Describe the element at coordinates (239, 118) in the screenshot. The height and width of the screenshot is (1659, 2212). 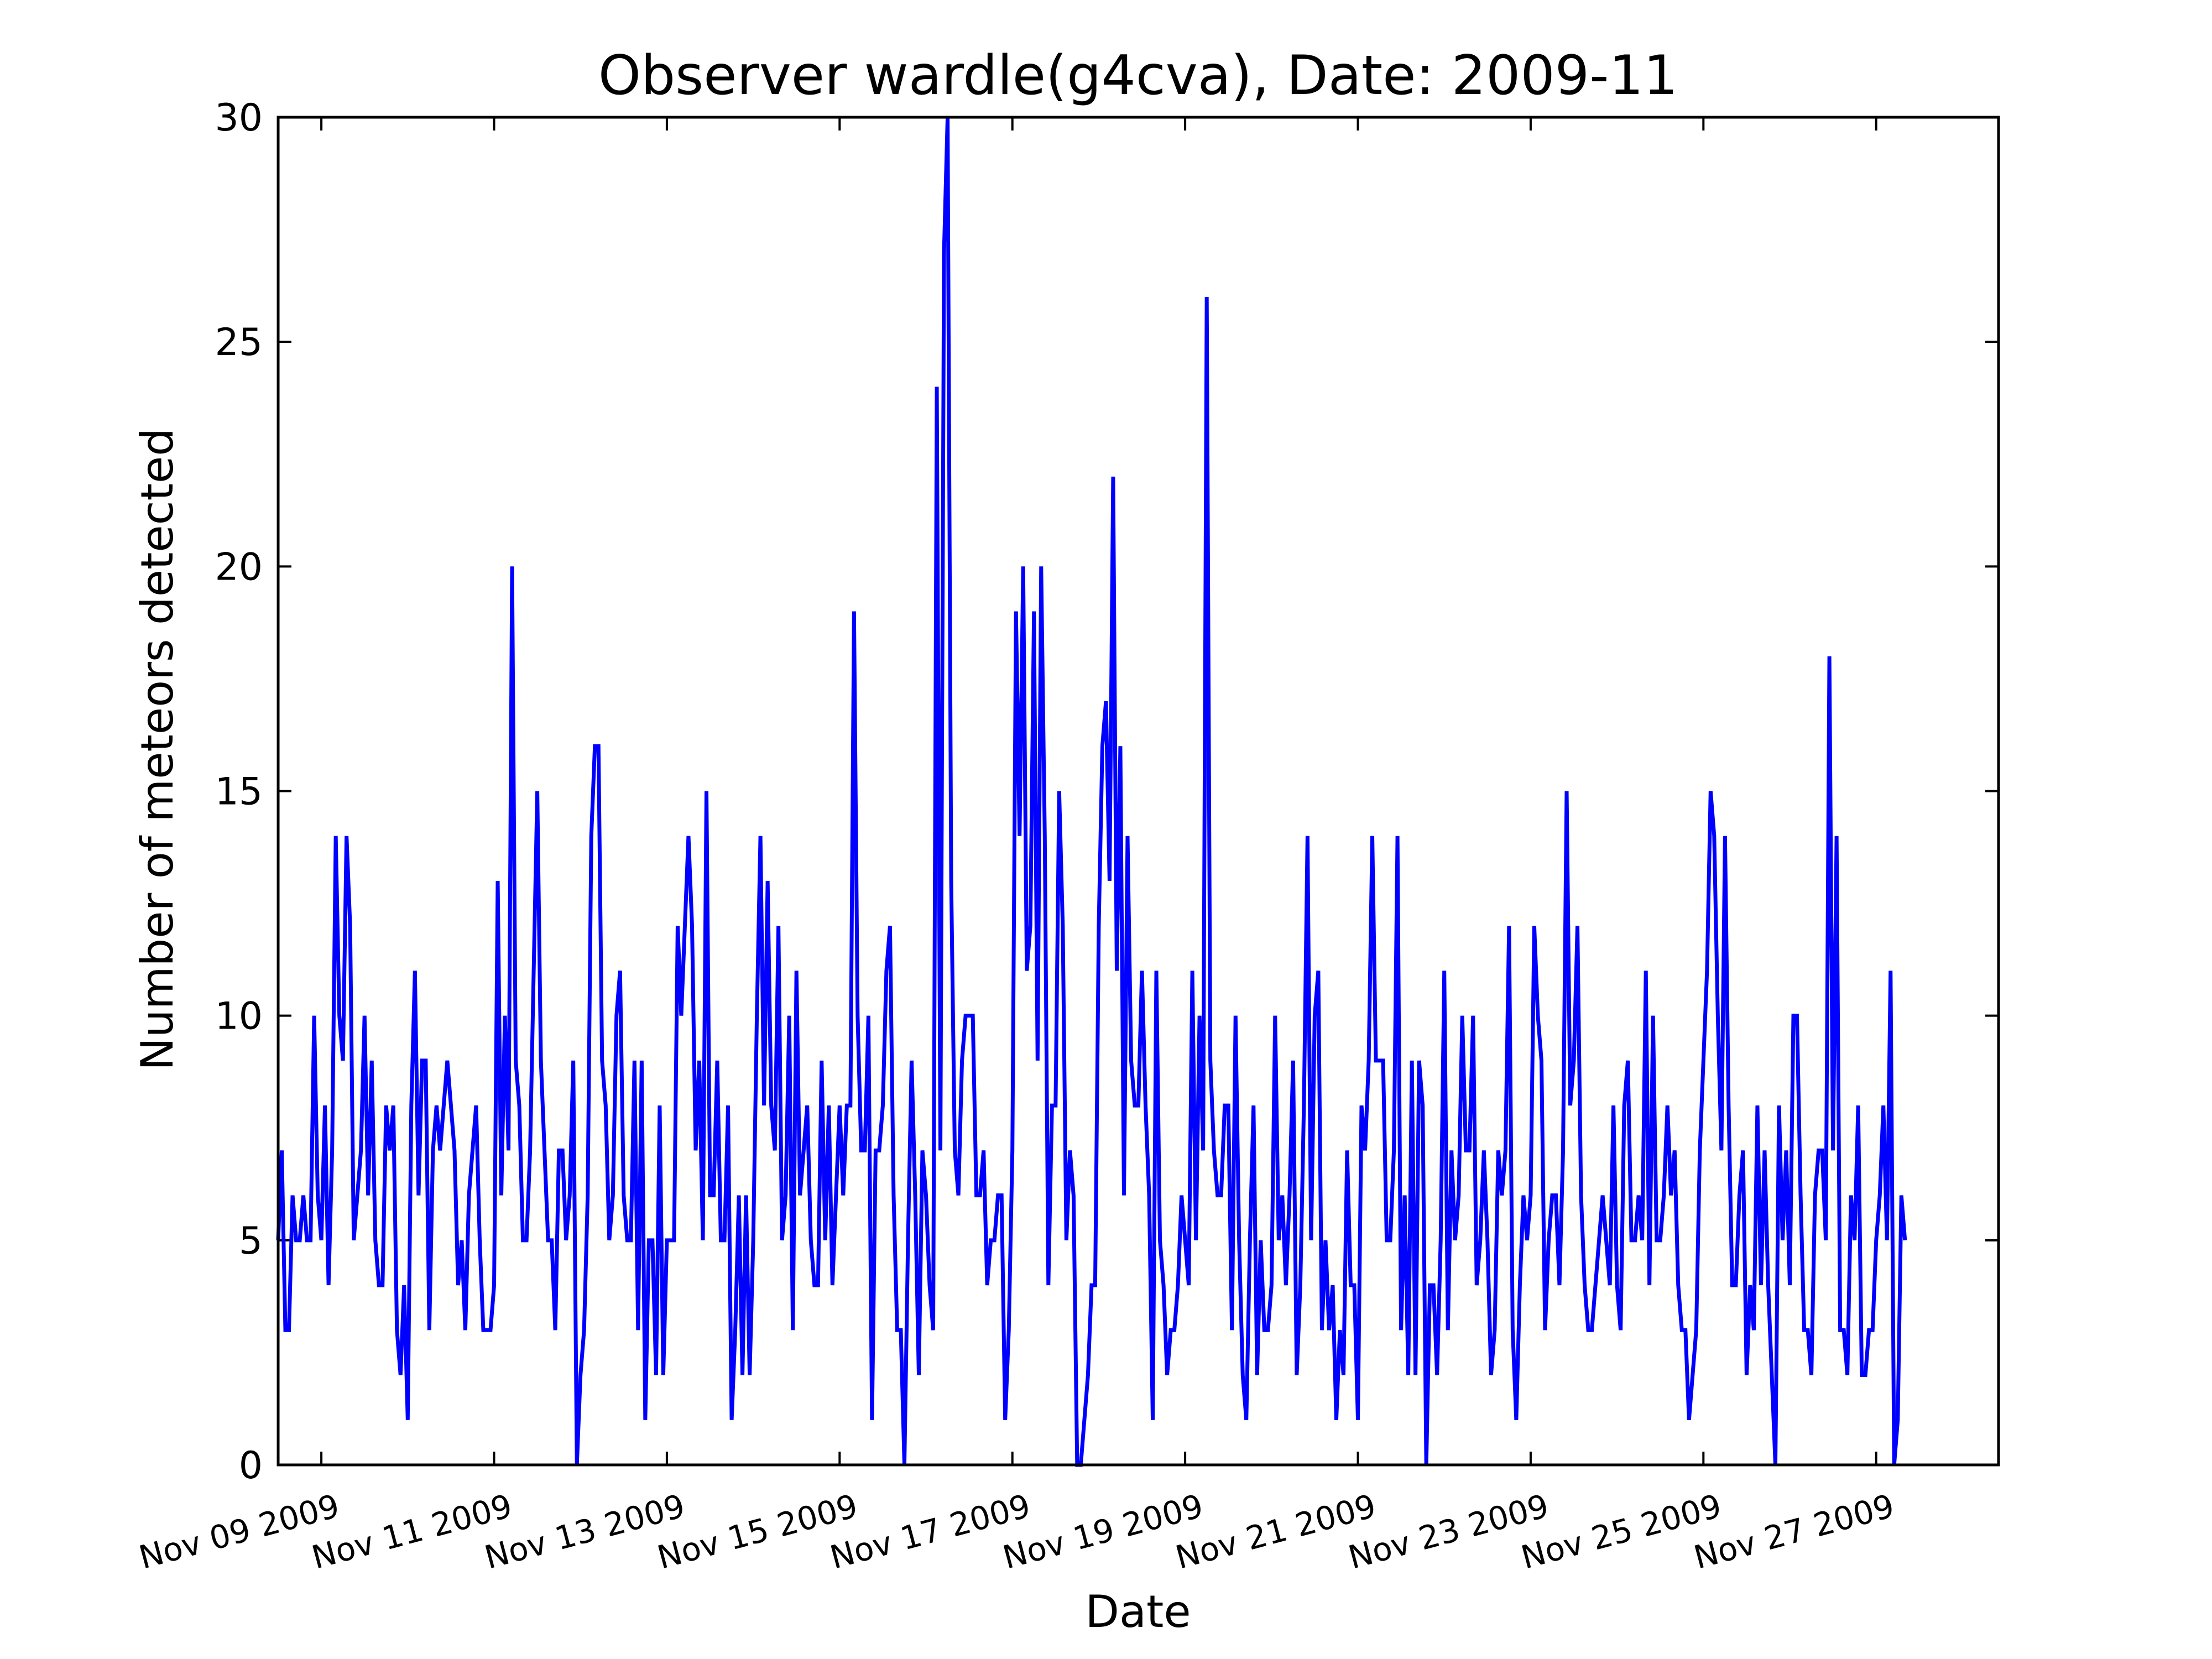
I see `y-tick-label: 30` at that location.